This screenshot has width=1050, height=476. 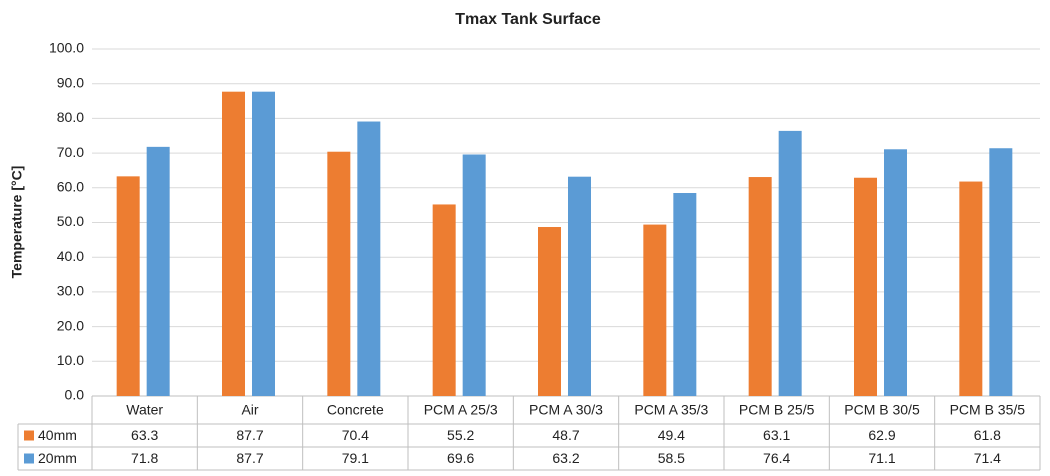 I want to click on y-tick-label: 60.0, so click(x=70, y=187).